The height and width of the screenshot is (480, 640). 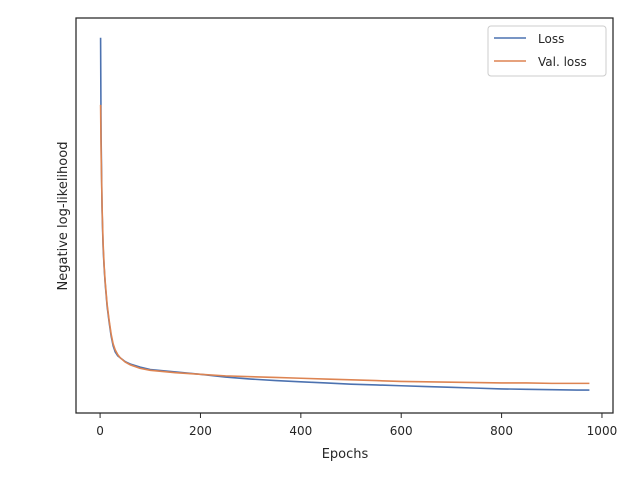 What do you see at coordinates (551, 39) in the screenshot?
I see `legend-label-loss: Loss` at bounding box center [551, 39].